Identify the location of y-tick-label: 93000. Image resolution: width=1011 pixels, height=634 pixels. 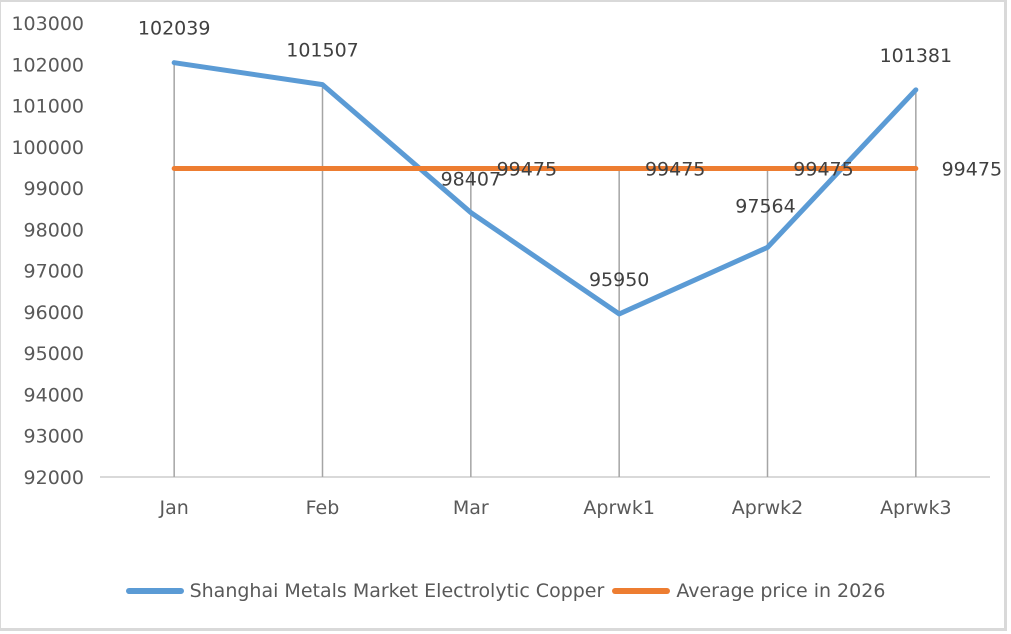
(54, 437).